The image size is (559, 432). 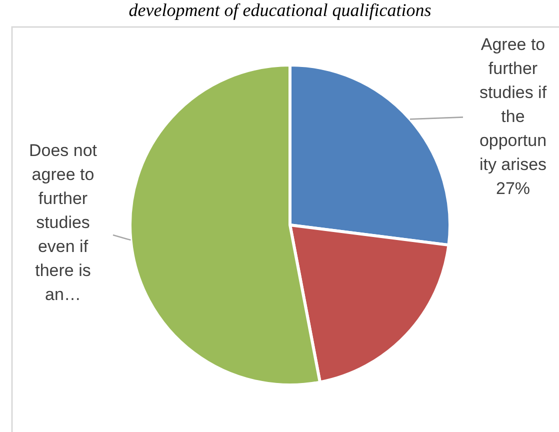 I want to click on slice-label: Agree to further studies if the opportunity arises, so click(x=513, y=104).